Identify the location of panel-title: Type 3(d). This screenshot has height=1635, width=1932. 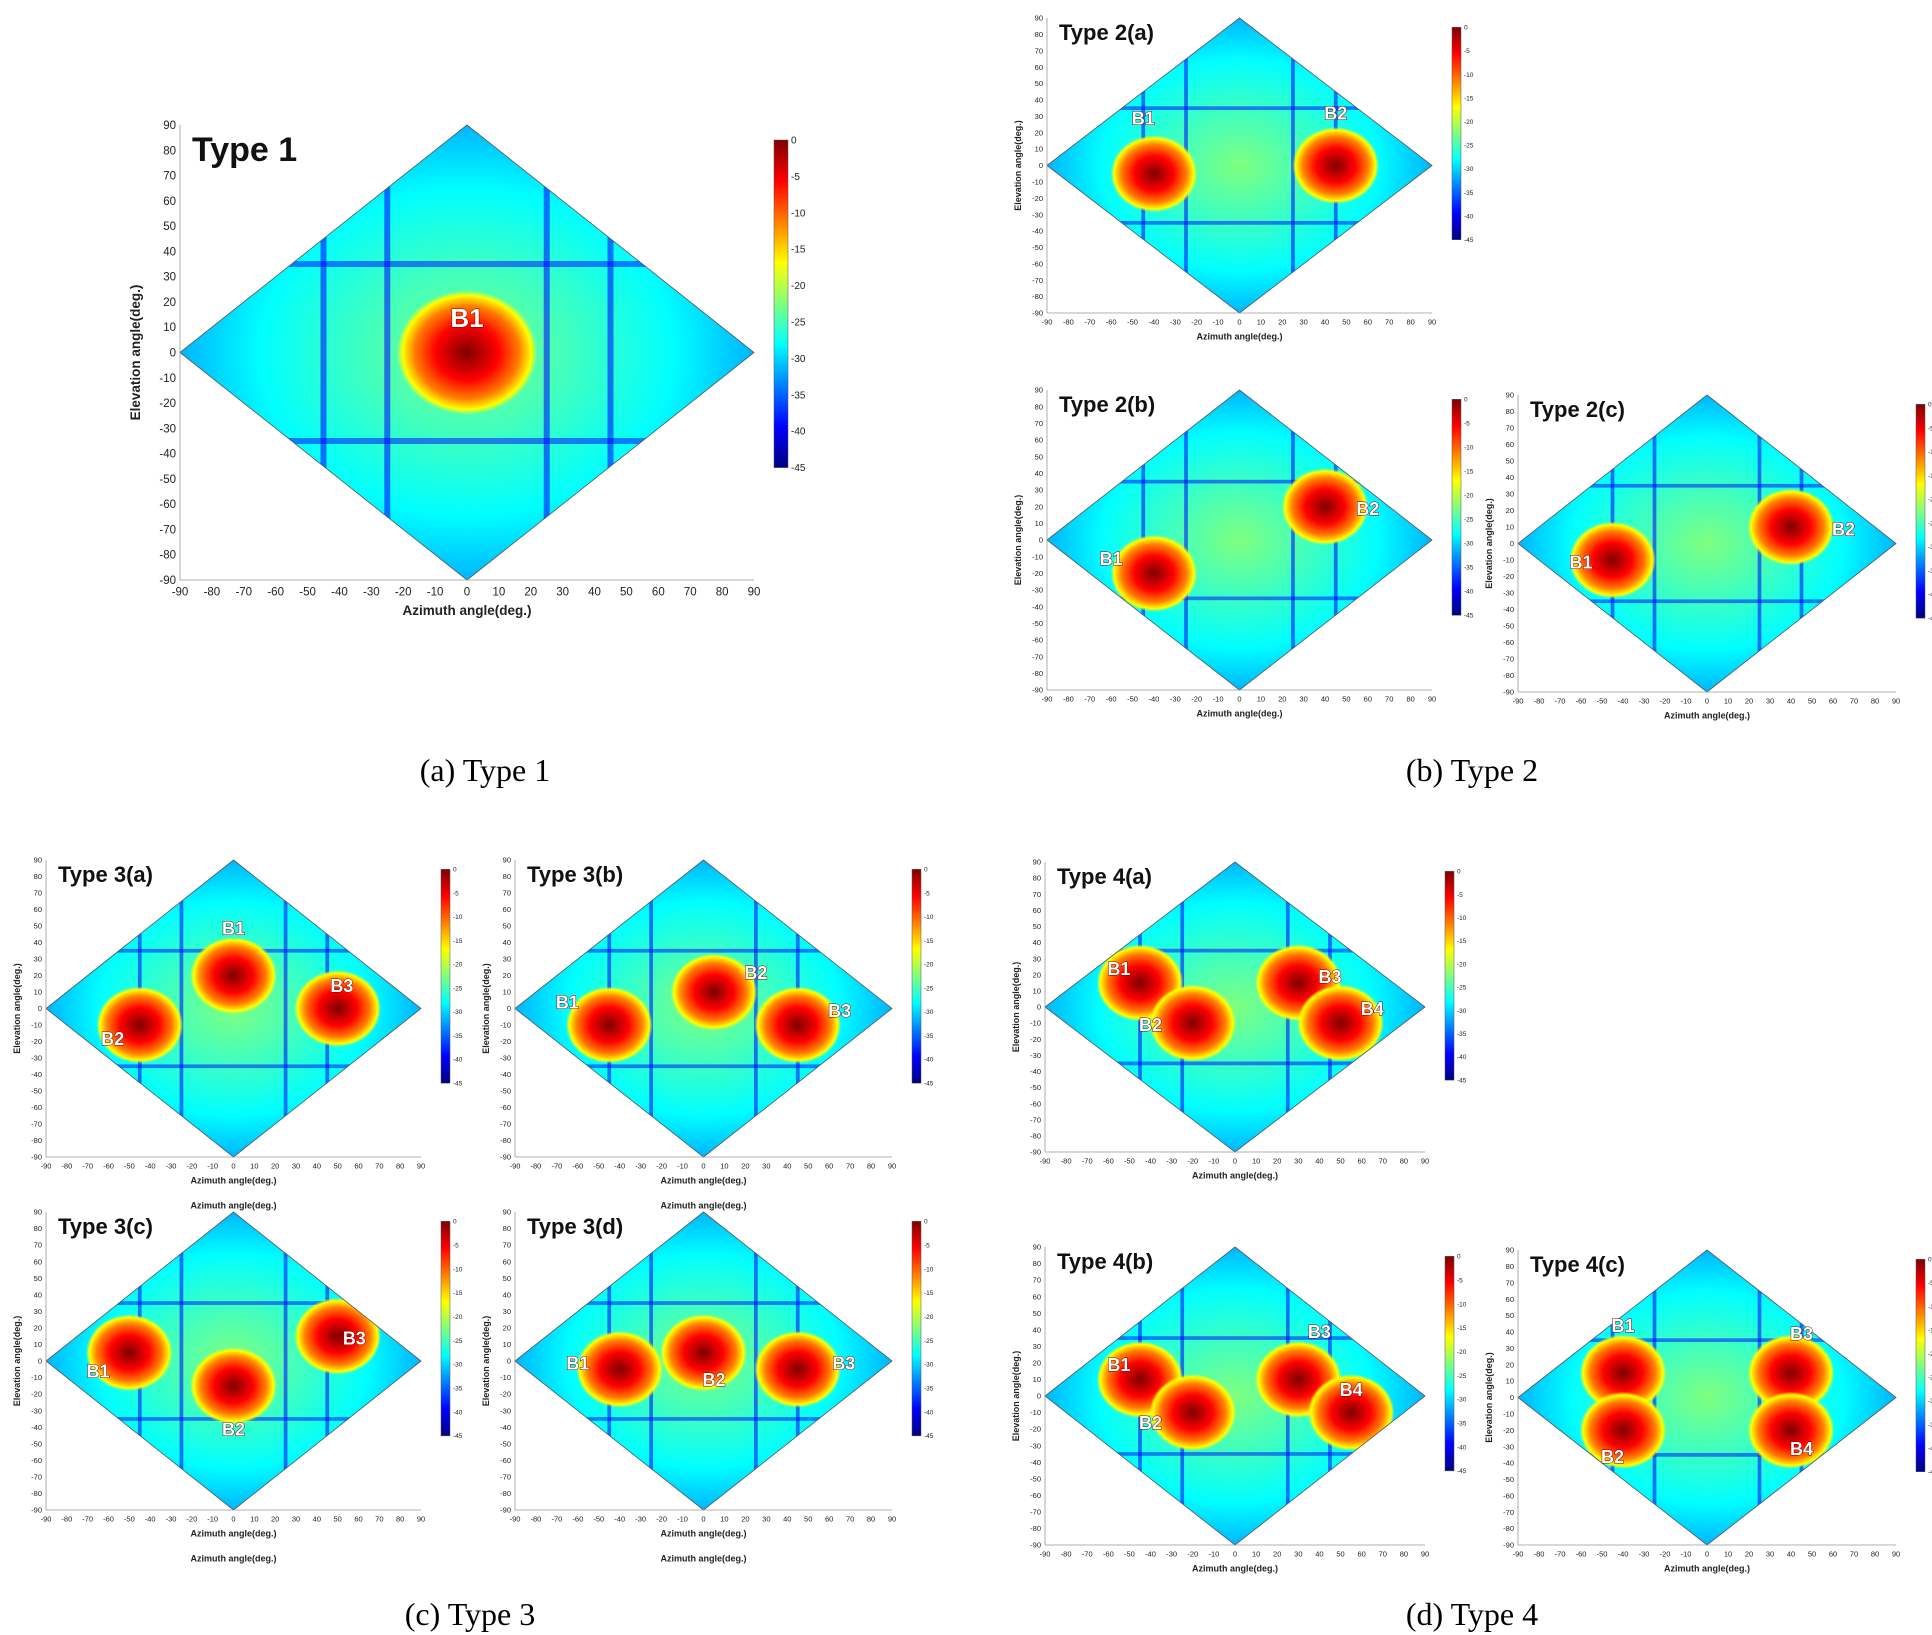
(575, 1226).